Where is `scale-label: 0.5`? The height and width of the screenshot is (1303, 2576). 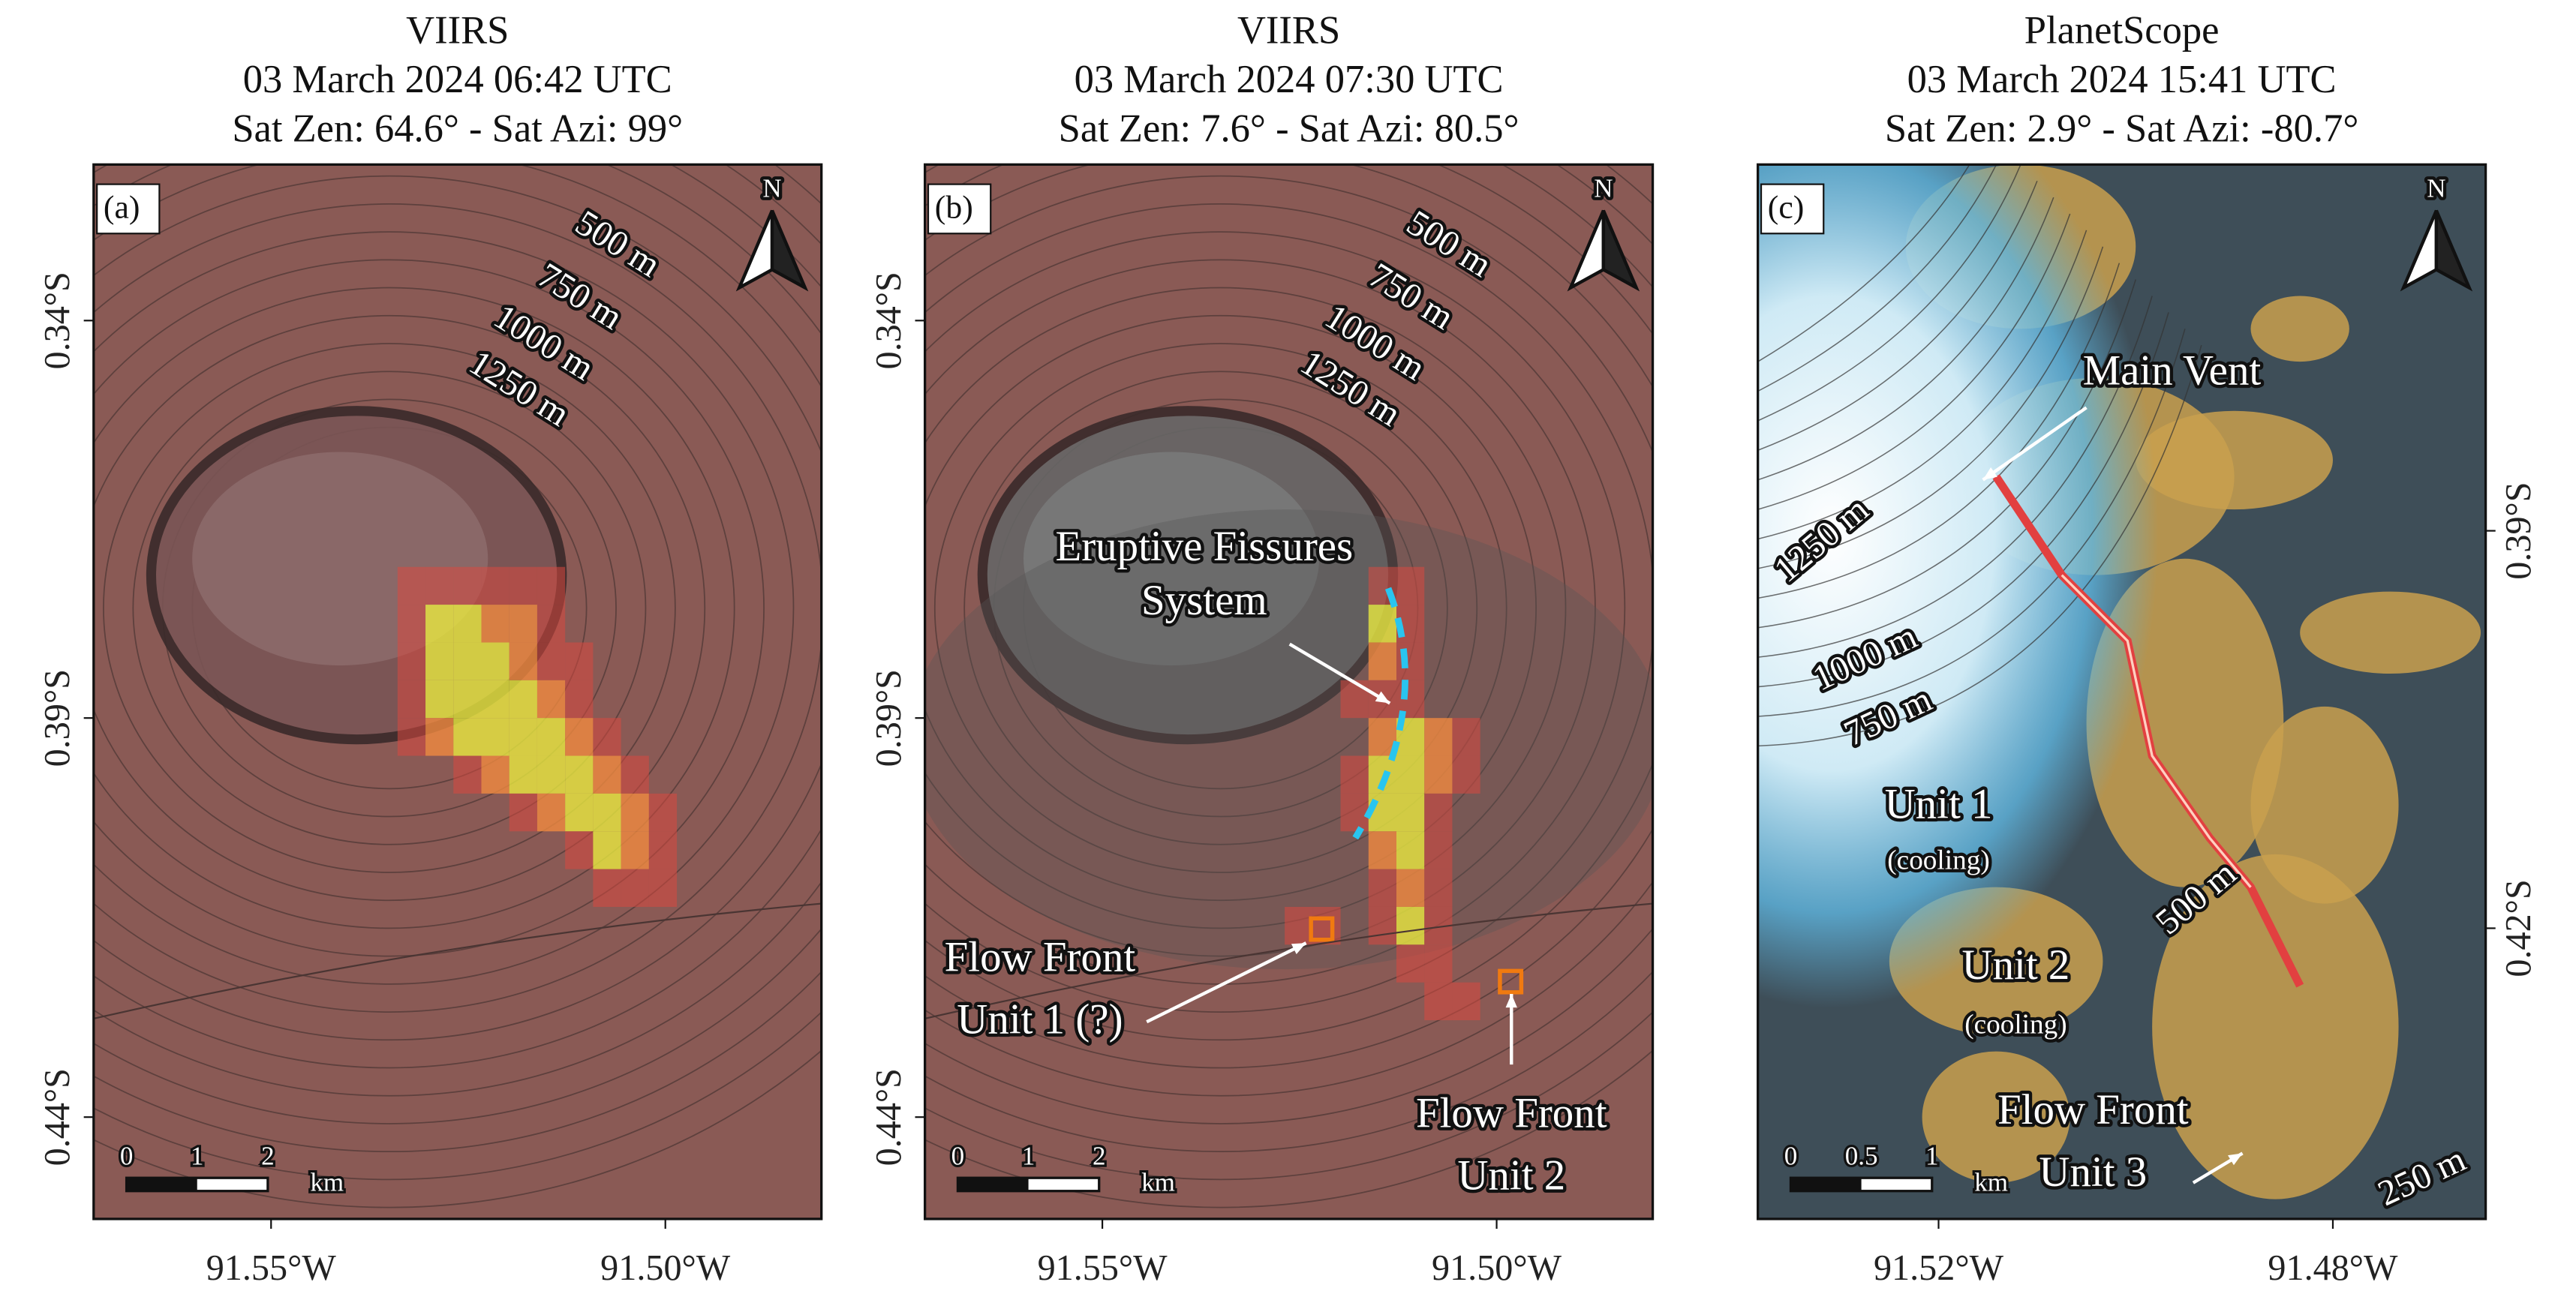
scale-label: 0.5 is located at coordinates (1861, 1156).